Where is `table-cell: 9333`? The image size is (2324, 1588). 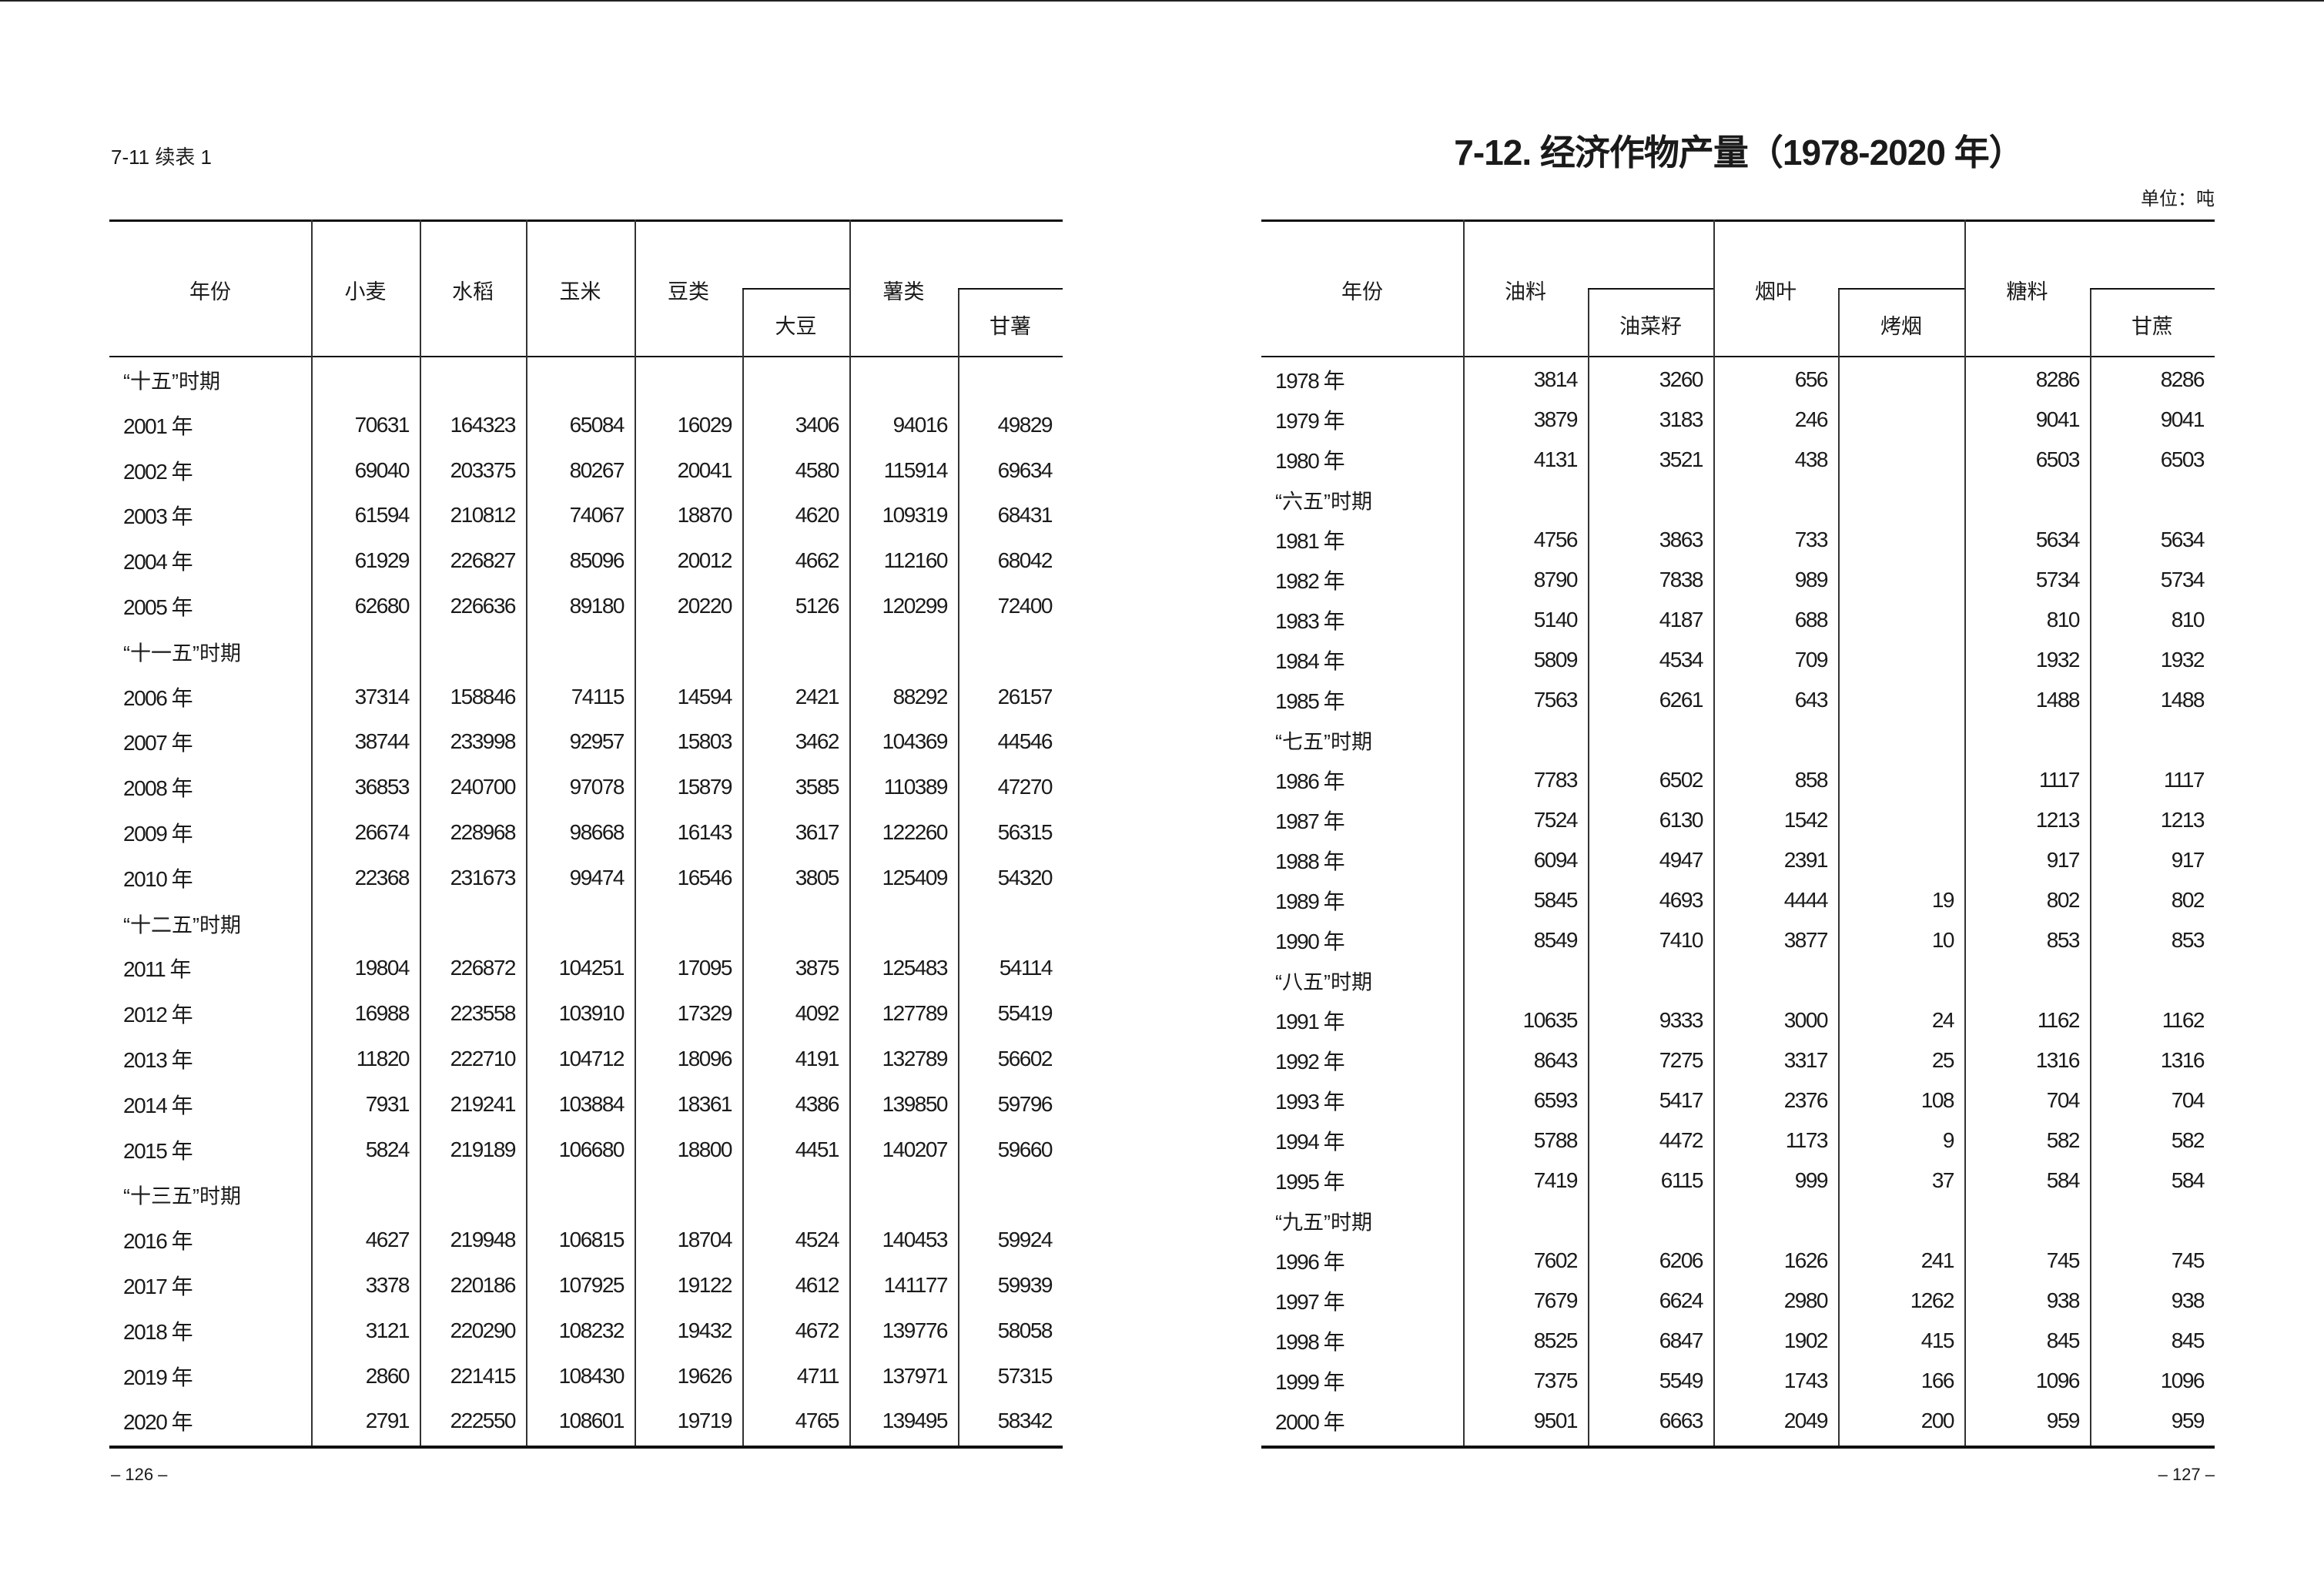 table-cell: 9333 is located at coordinates (1681, 1020).